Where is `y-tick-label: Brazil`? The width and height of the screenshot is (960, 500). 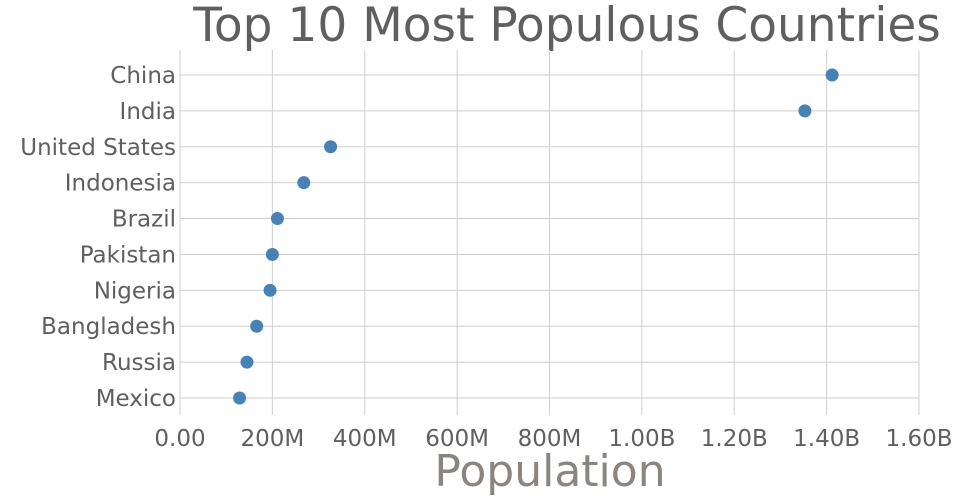 y-tick-label: Brazil is located at coordinates (144, 220).